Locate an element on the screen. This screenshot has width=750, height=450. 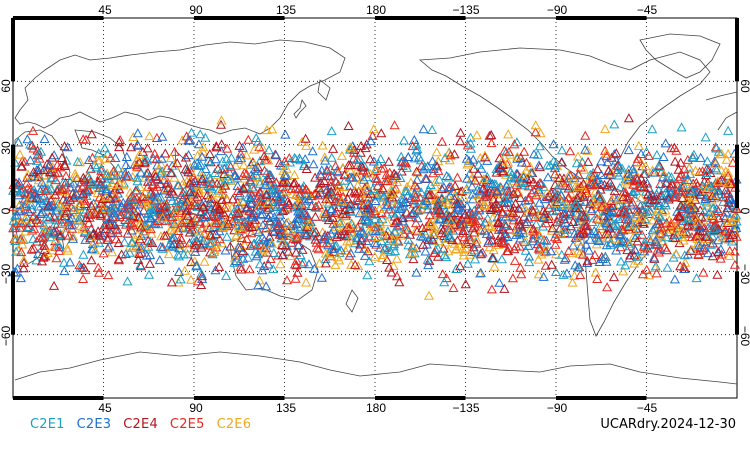
left-lat-label: 0 is located at coordinates (6, 210).